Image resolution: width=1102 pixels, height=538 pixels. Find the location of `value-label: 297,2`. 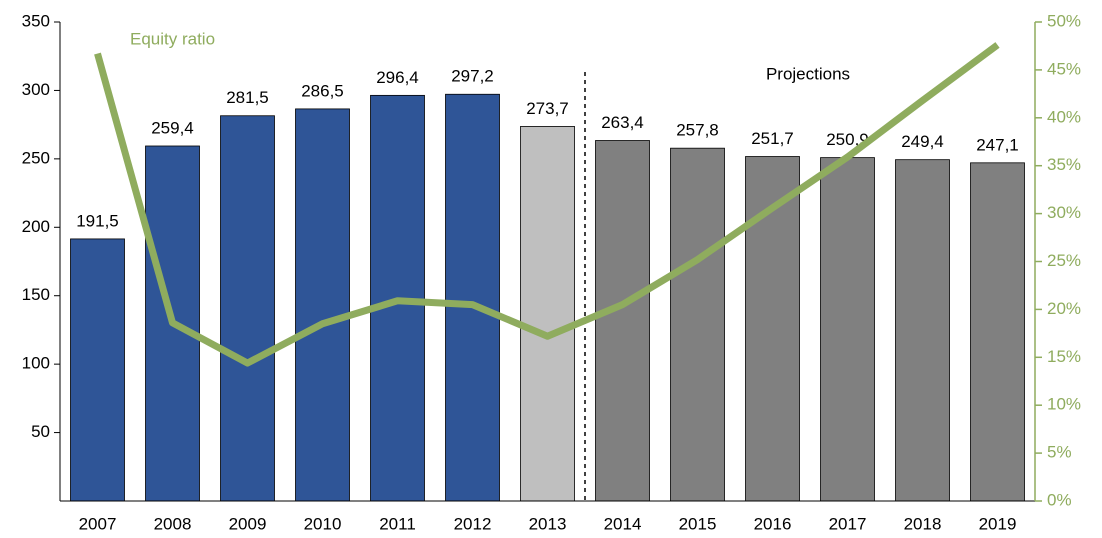

value-label: 297,2 is located at coordinates (472, 76).